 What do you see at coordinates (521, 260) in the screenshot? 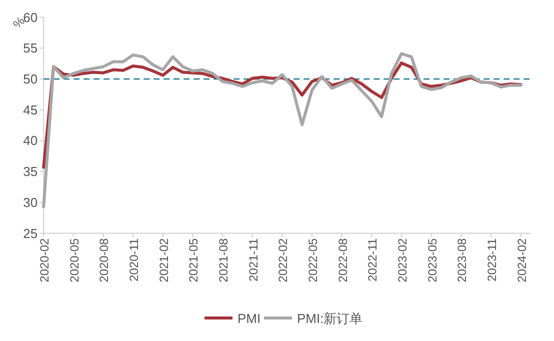
I see `x-tick-label: 2024-02` at bounding box center [521, 260].